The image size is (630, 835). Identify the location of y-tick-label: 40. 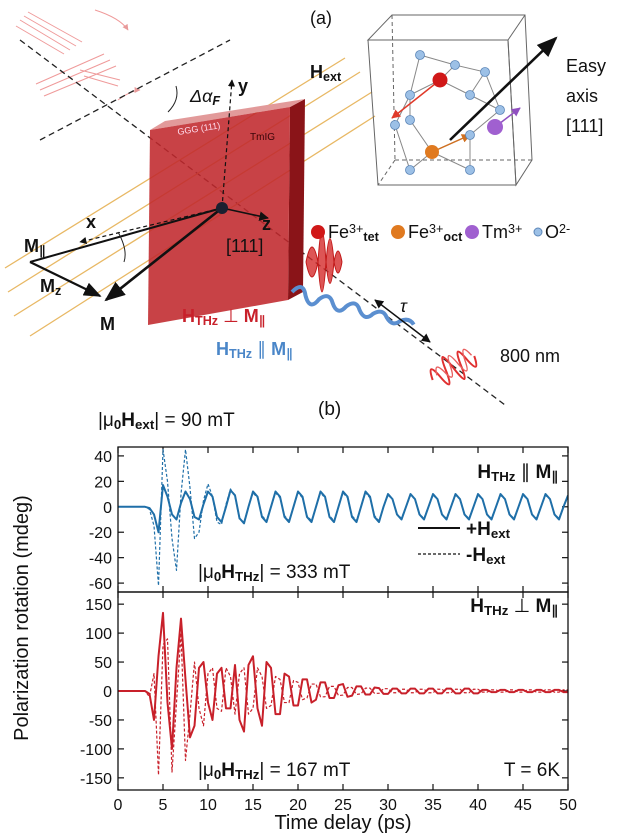
(103, 457).